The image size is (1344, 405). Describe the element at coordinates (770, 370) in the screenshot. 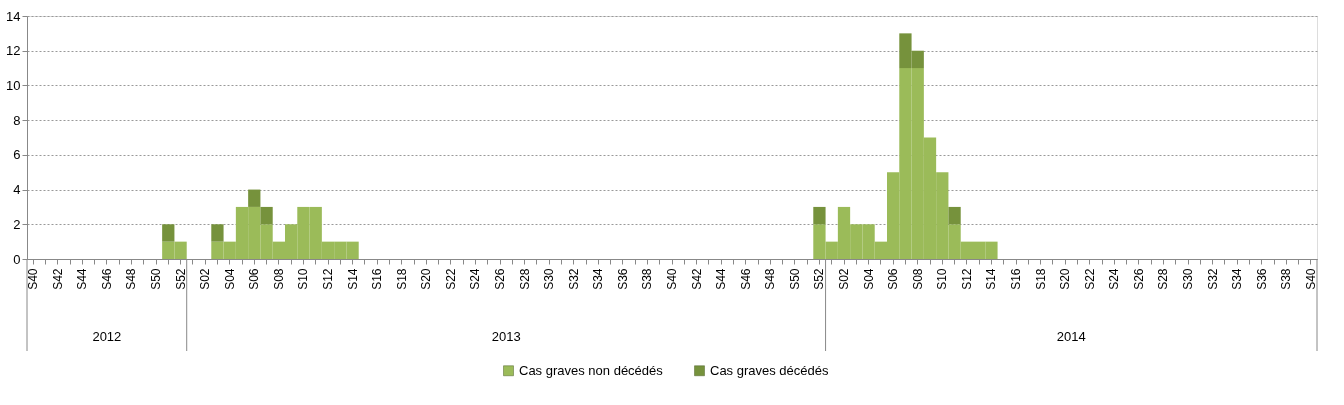

I see `legend-label: Cas graves décédés` at that location.